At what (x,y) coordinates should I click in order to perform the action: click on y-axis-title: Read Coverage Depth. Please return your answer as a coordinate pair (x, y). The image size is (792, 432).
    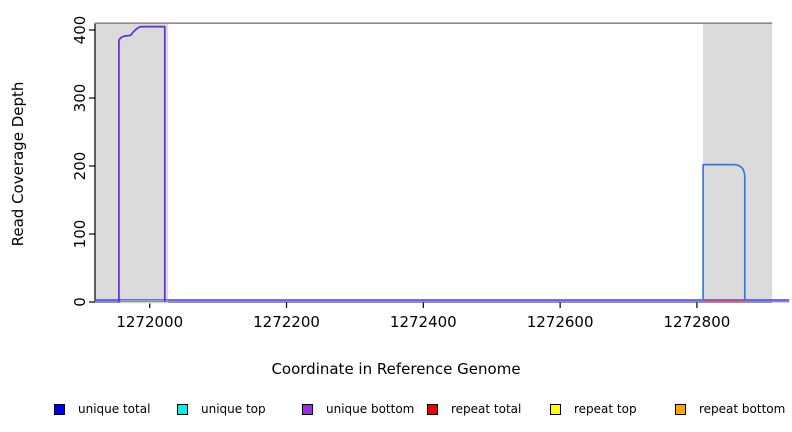
    Looking at the image, I should click on (18, 164).